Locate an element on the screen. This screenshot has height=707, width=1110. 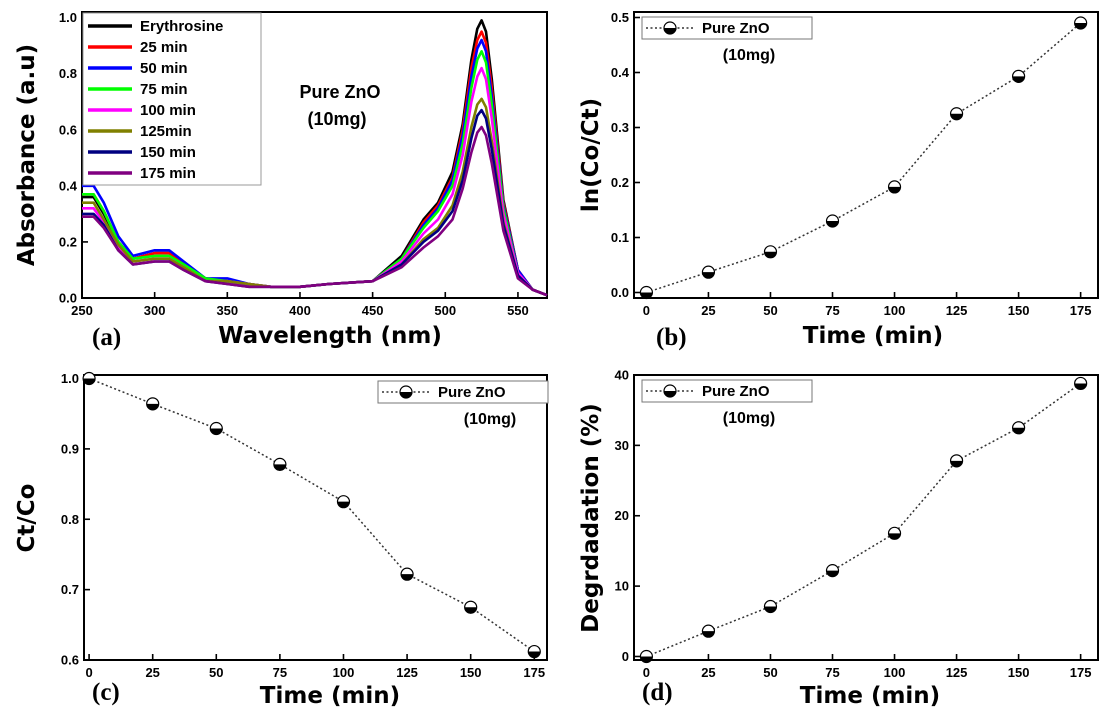
panel-label: (a) is located at coordinates (106, 337).